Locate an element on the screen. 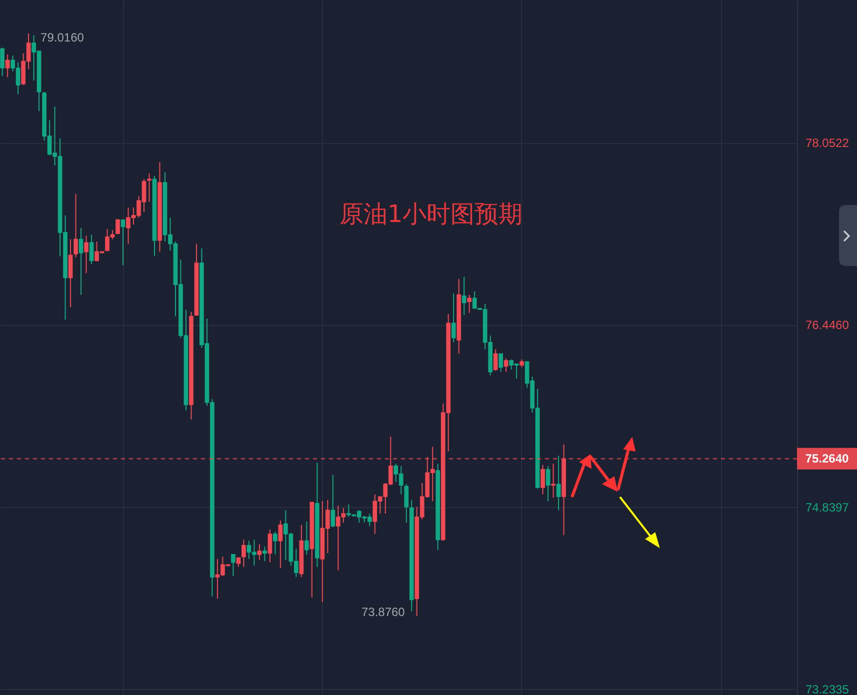 This screenshot has height=695, width=857. y-tick-label: 76.4460 is located at coordinates (828, 325).